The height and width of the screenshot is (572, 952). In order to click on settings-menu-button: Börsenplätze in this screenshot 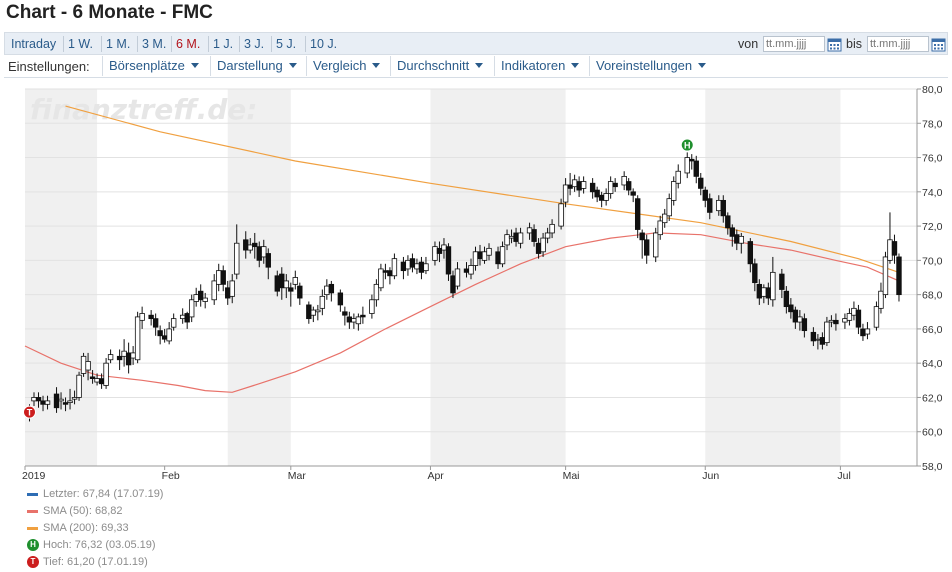, I will do `click(153, 66)`.